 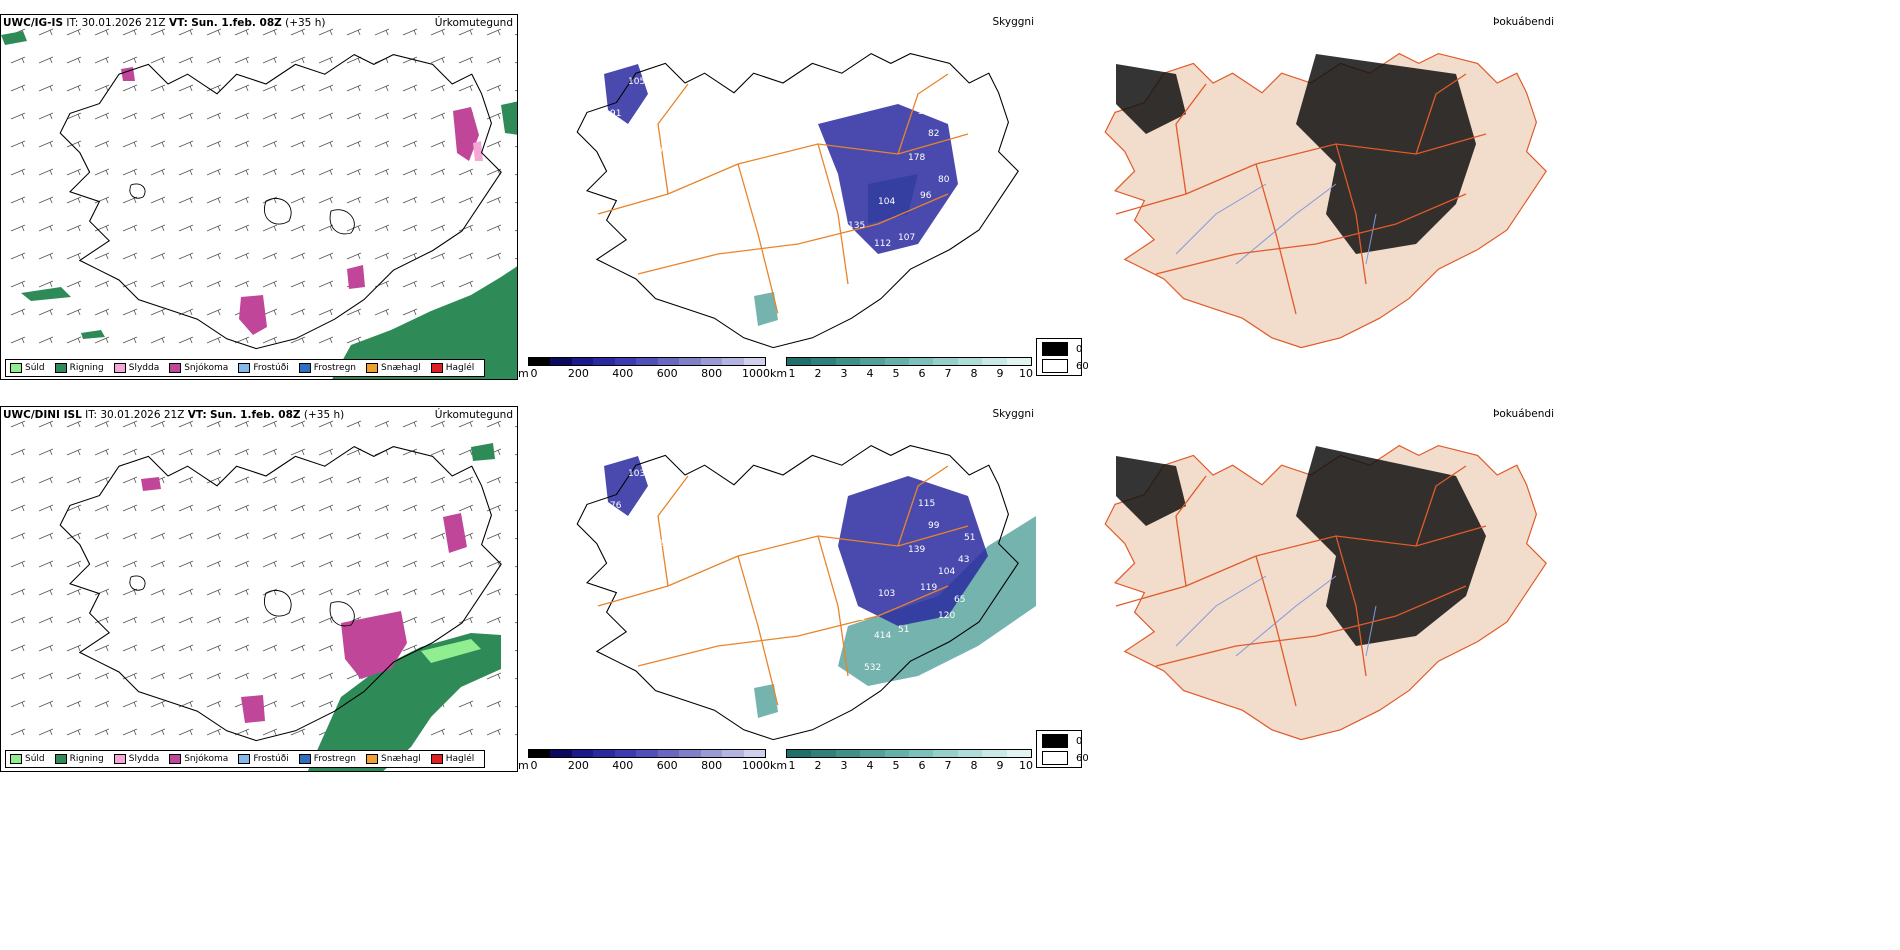 I want to click on road-network, so click(x=783, y=194).